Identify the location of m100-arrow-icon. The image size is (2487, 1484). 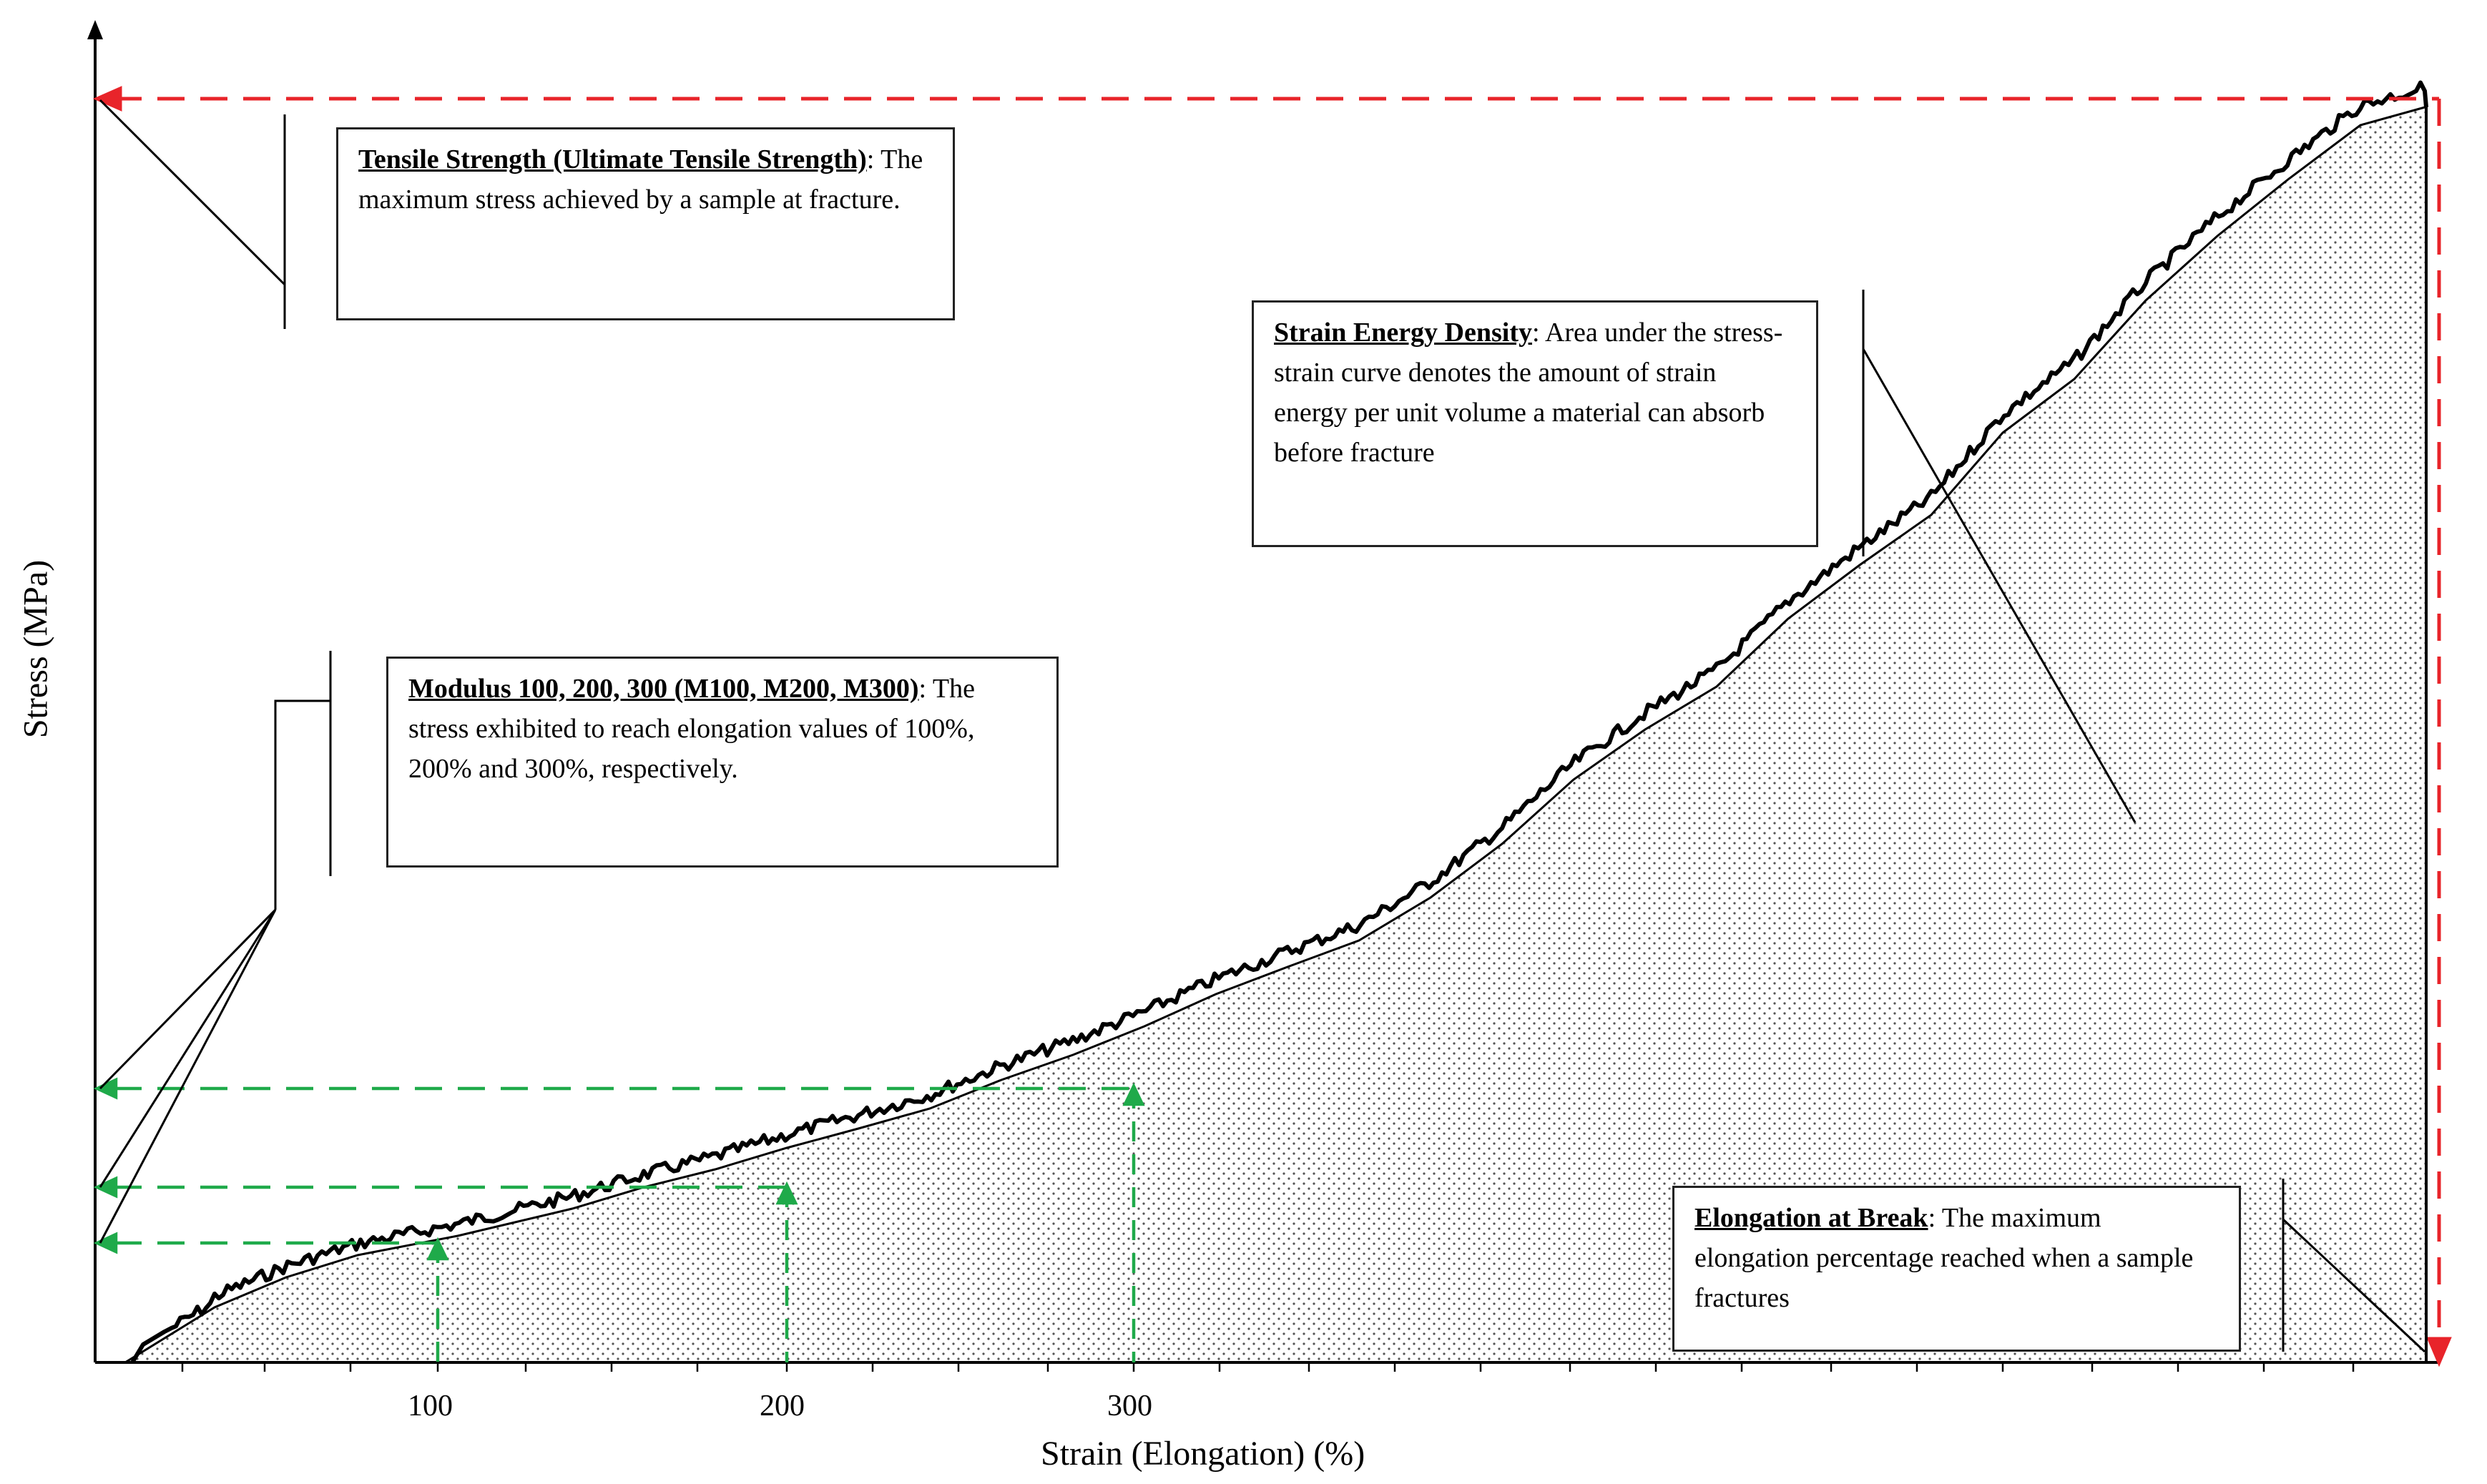
(105, 1243).